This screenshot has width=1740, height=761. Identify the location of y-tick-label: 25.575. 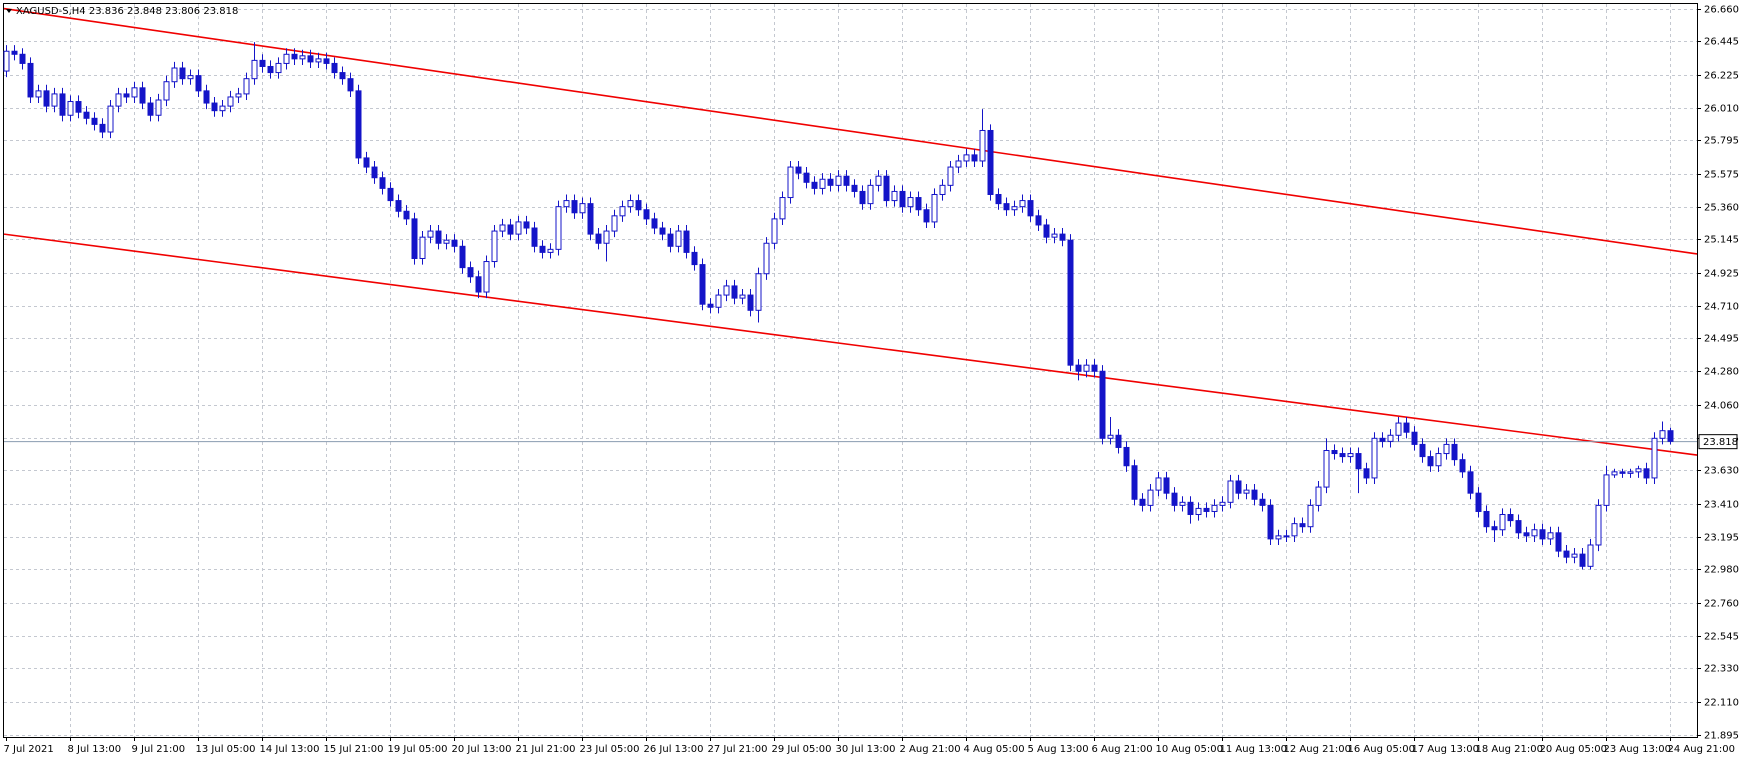
(1721, 175).